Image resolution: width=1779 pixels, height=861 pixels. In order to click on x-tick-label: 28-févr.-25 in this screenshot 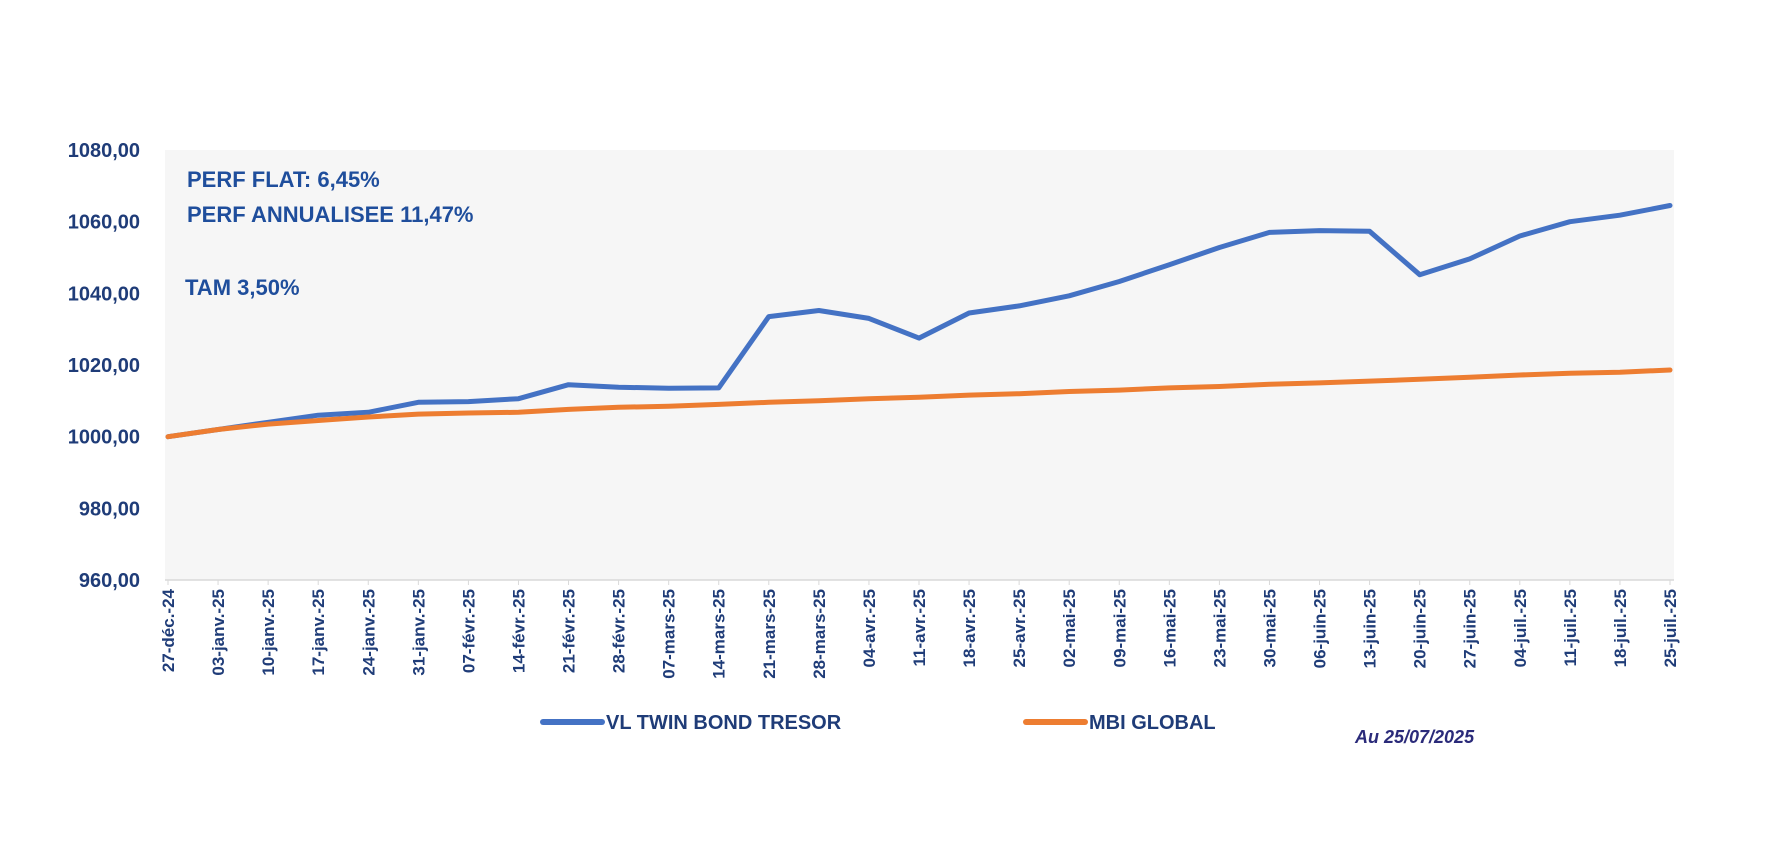, I will do `click(619, 631)`.